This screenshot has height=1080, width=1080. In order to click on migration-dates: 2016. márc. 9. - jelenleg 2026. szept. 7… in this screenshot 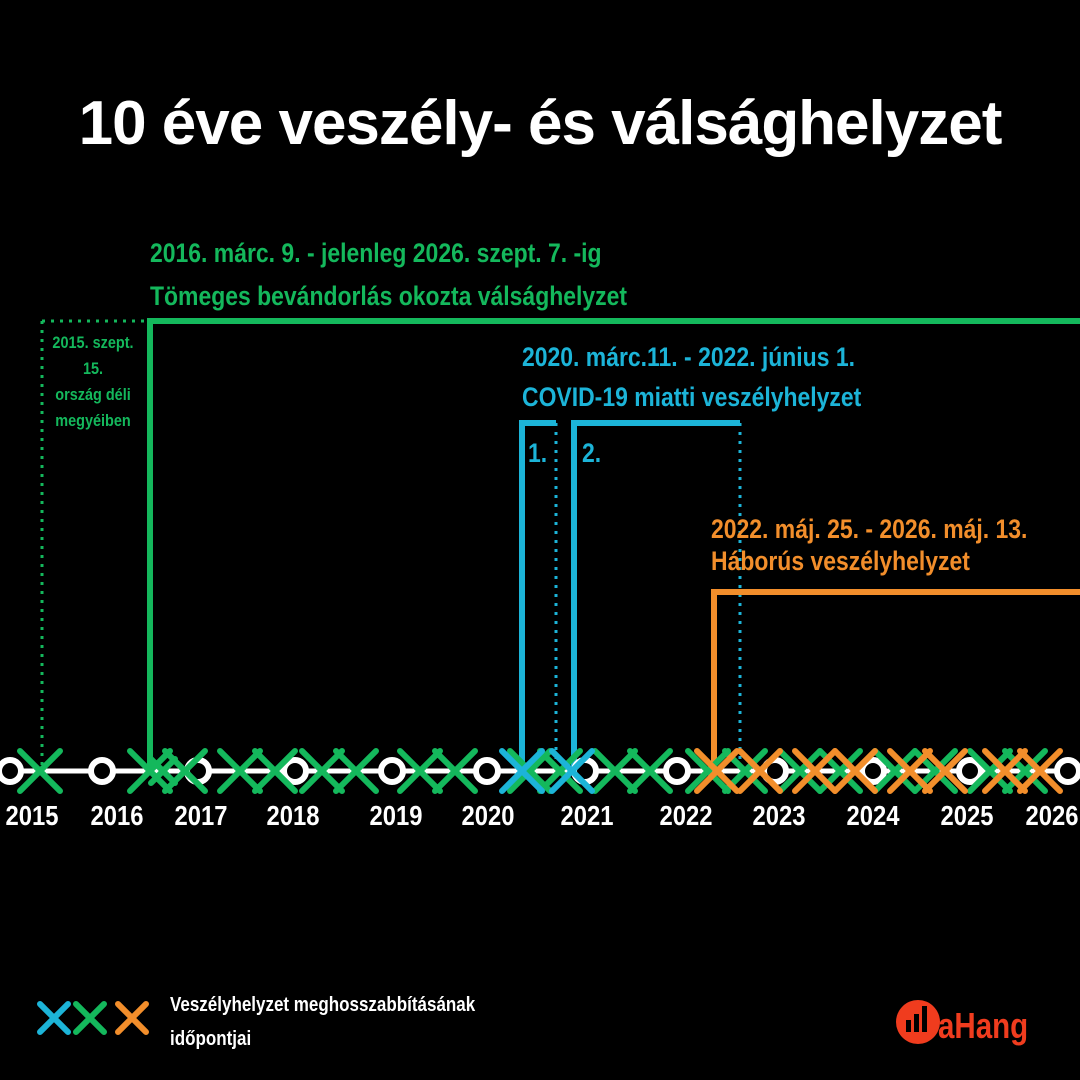, I will do `click(376, 253)`.